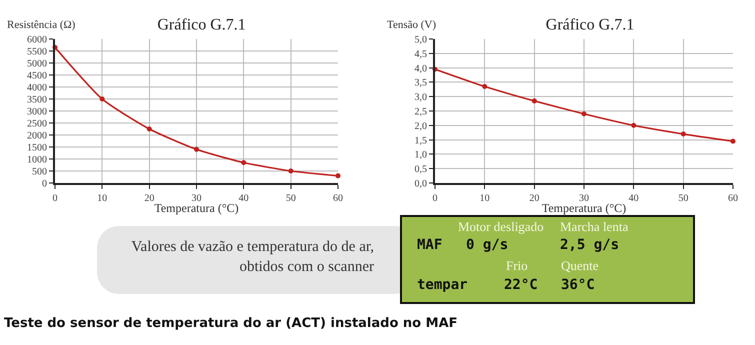 Image resolution: width=755 pixels, height=345 pixels. I want to click on y-tick-label: 4500, so click(37, 76).